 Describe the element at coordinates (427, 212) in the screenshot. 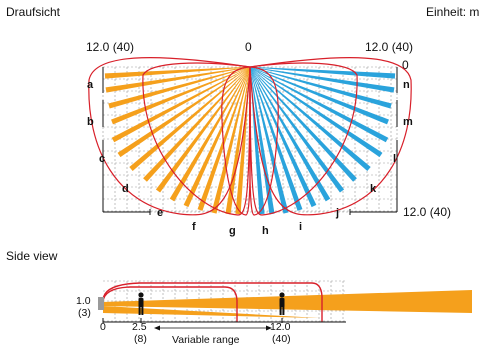

I see `bottom-range-label: 12.0 (40)` at that location.